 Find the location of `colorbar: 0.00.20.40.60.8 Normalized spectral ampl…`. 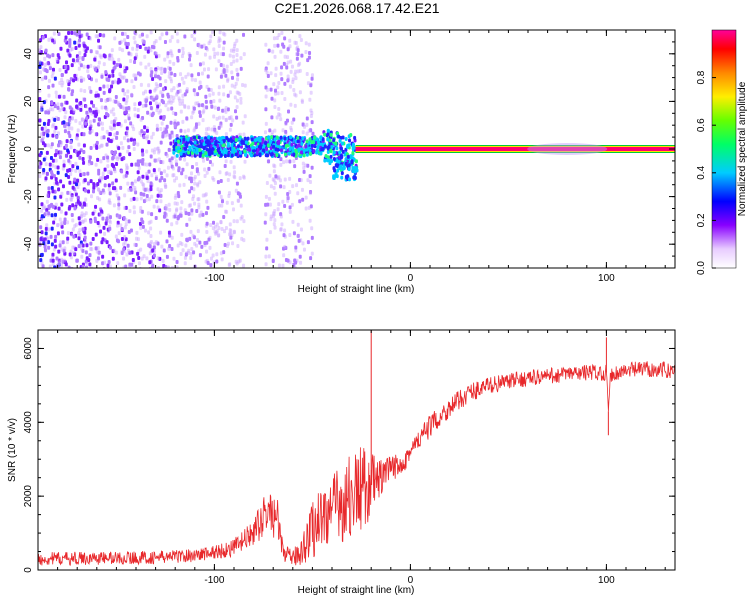

colorbar: 0.00.20.40.60.8 Normalized spectral ampl… is located at coordinates (722, 152).